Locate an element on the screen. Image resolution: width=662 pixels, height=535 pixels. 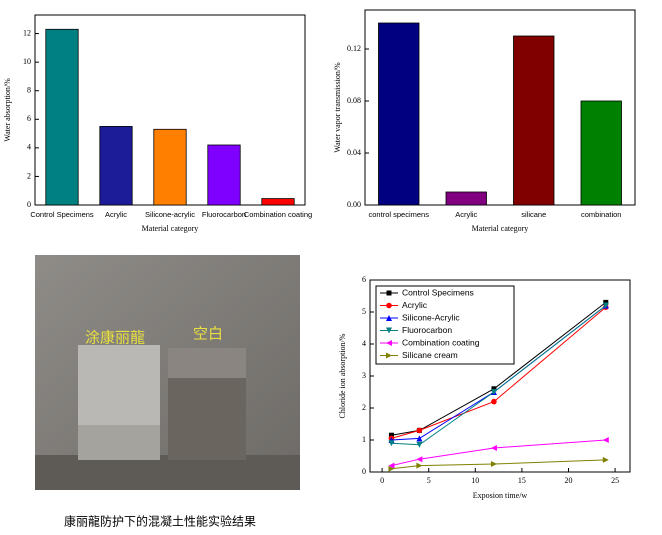
y-tick-label: 0.12 is located at coordinates (354, 48).